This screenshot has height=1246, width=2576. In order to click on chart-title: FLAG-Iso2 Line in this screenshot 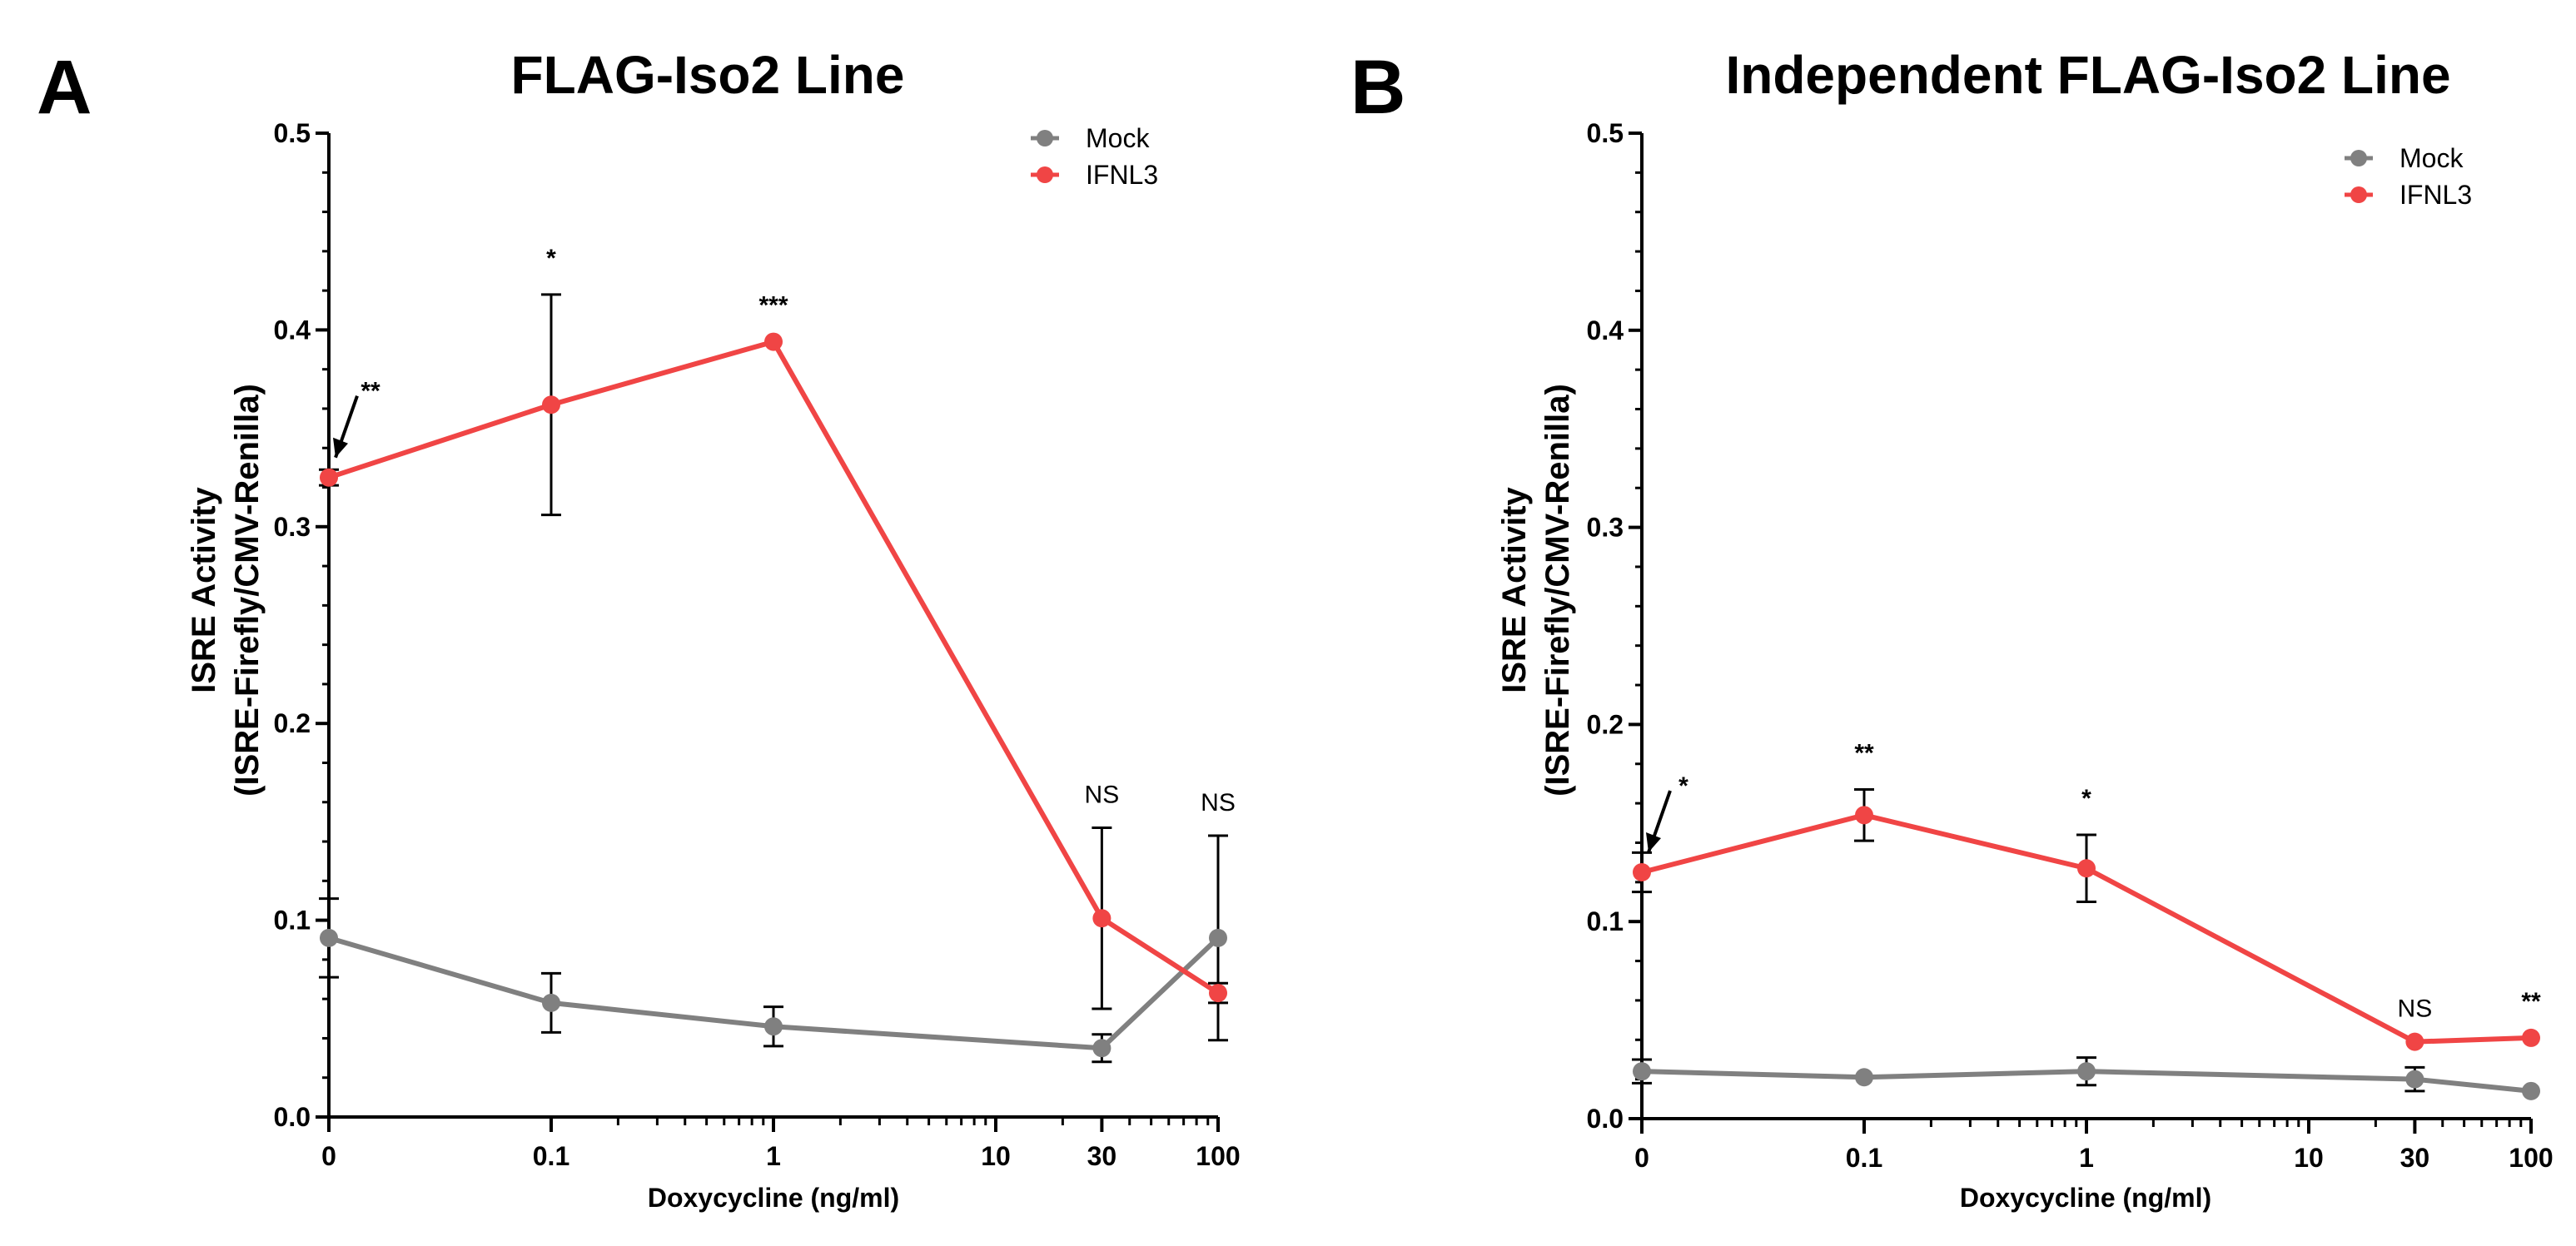, I will do `click(708, 75)`.